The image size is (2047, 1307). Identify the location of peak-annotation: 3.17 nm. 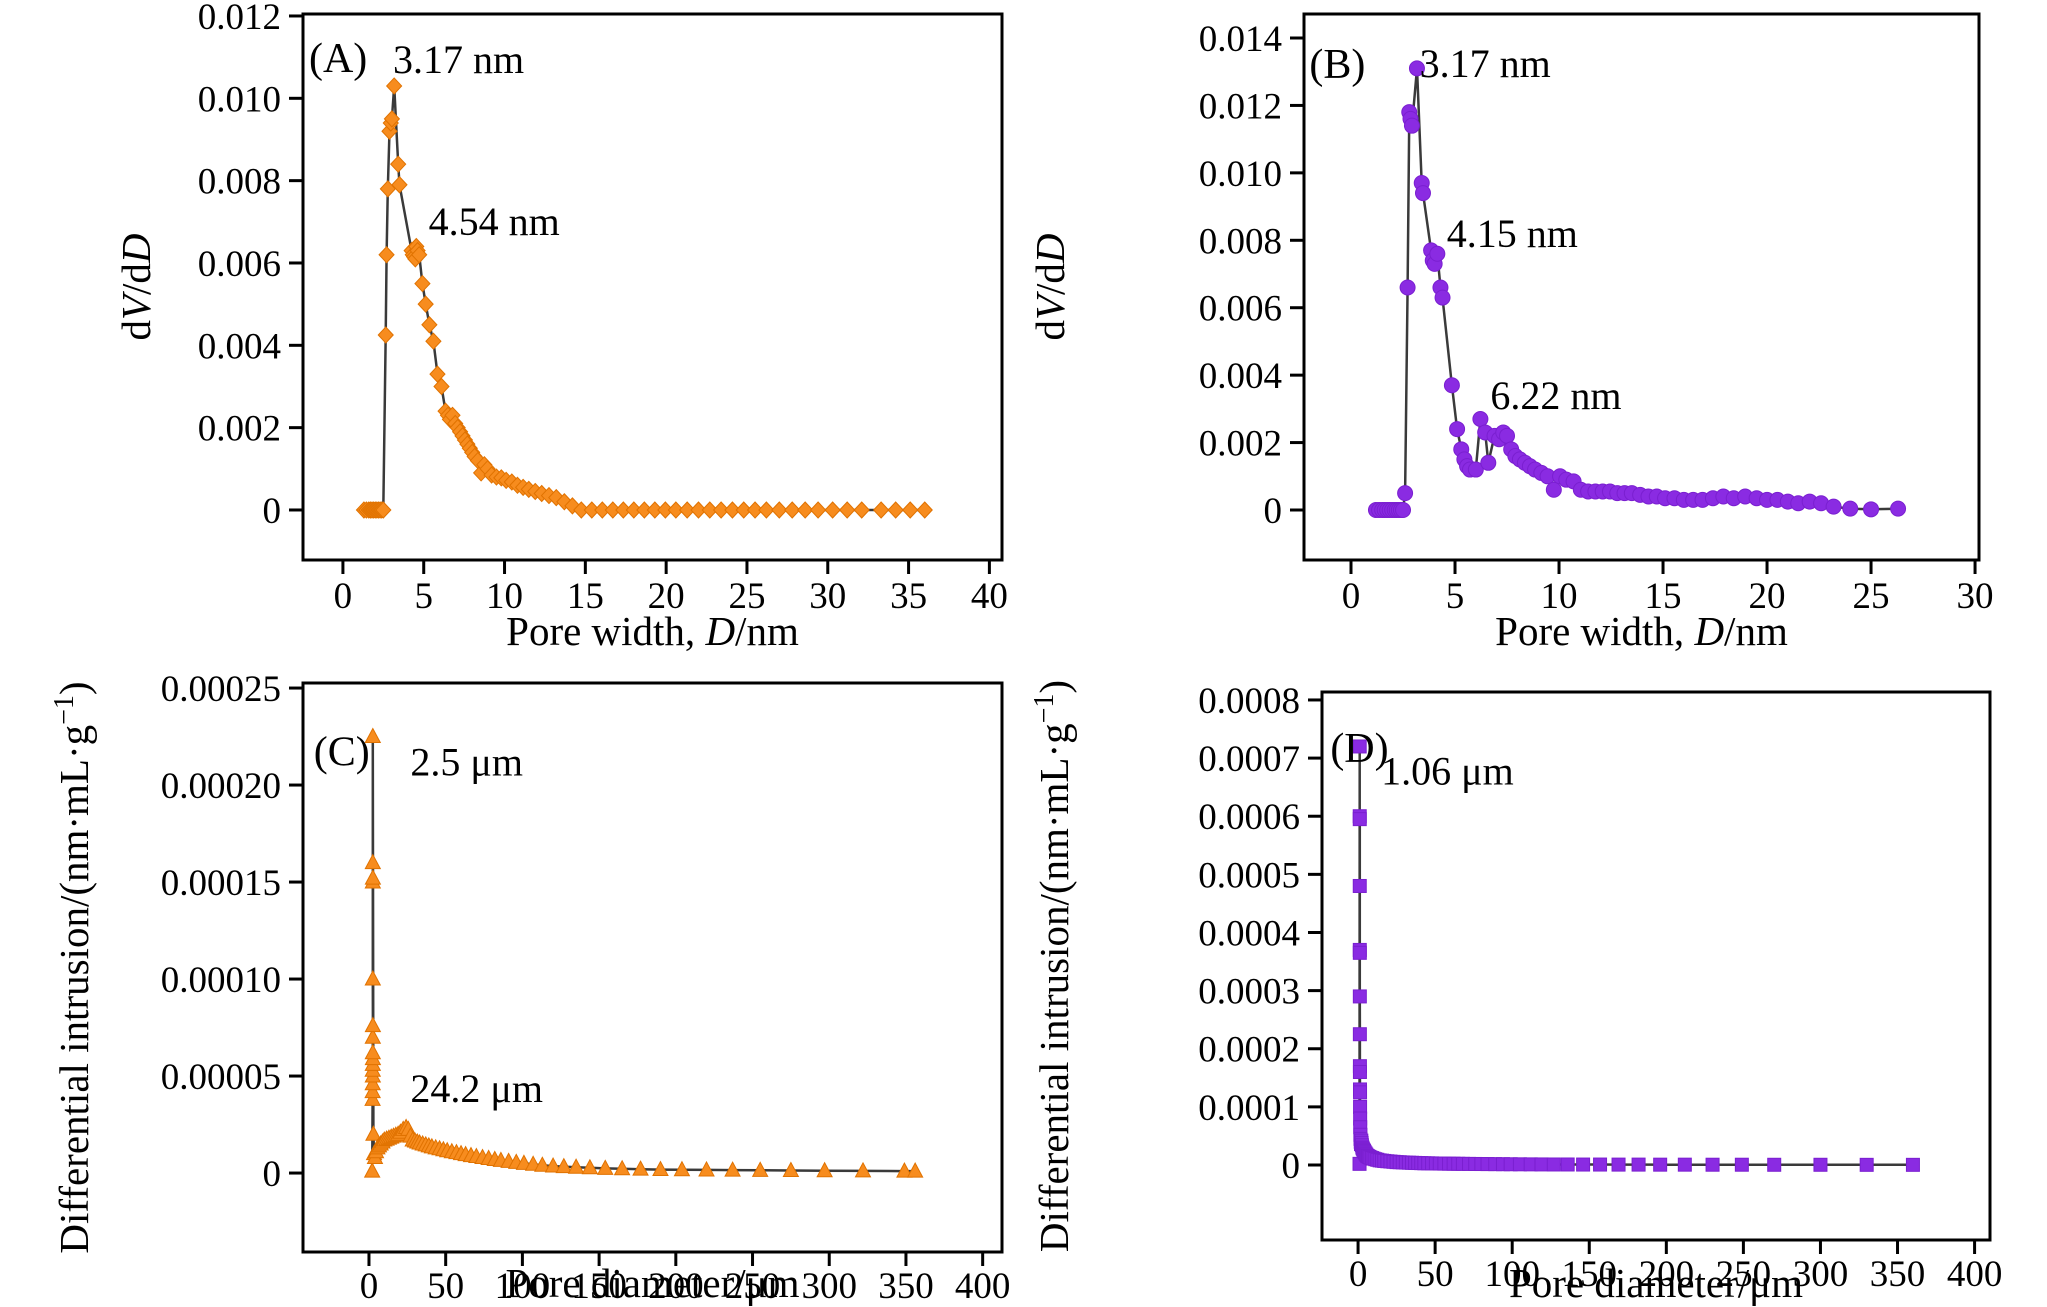
(458, 59).